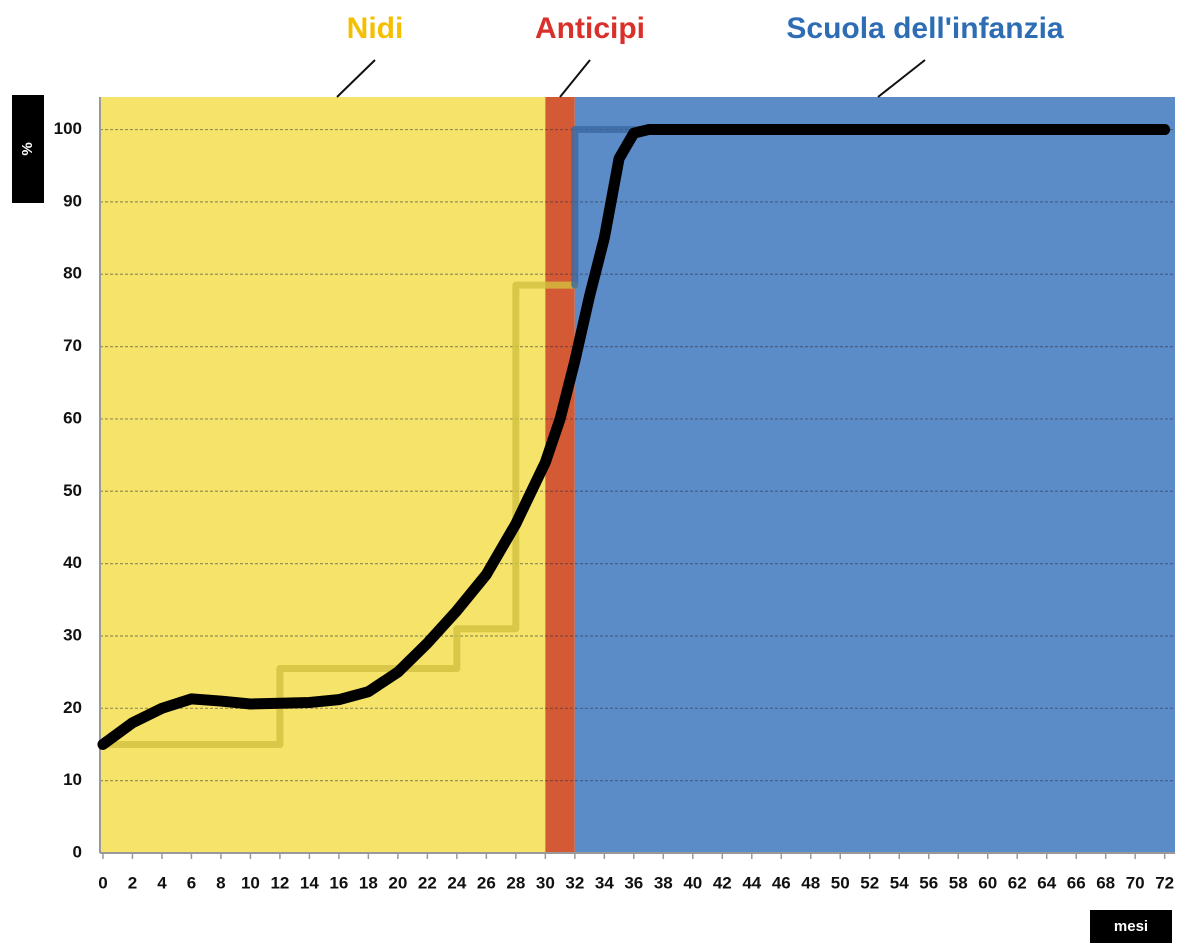 The width and height of the screenshot is (1180, 943). Describe the element at coordinates (958, 882) in the screenshot. I see `x-tick-label: 58` at that location.